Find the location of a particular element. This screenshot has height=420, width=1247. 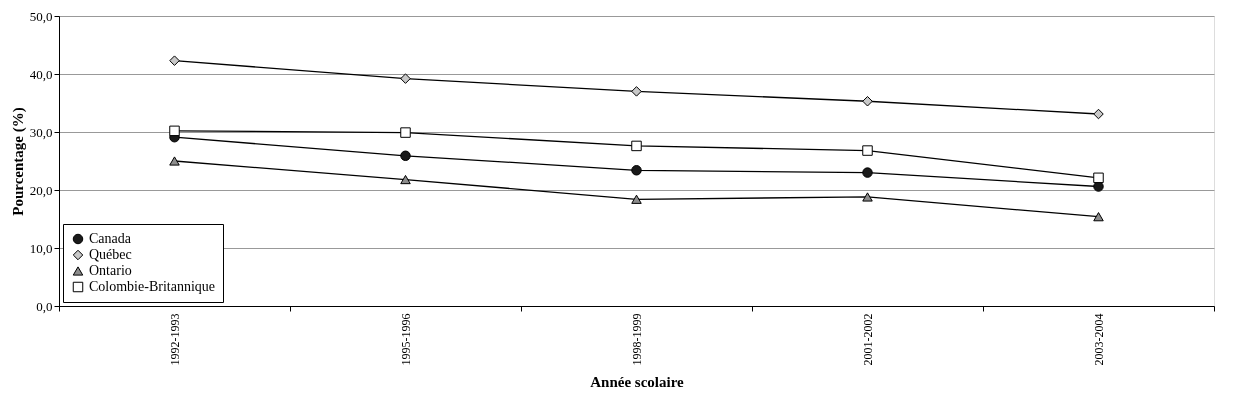

x-tick-label: 1992-1993 is located at coordinates (175, 339).